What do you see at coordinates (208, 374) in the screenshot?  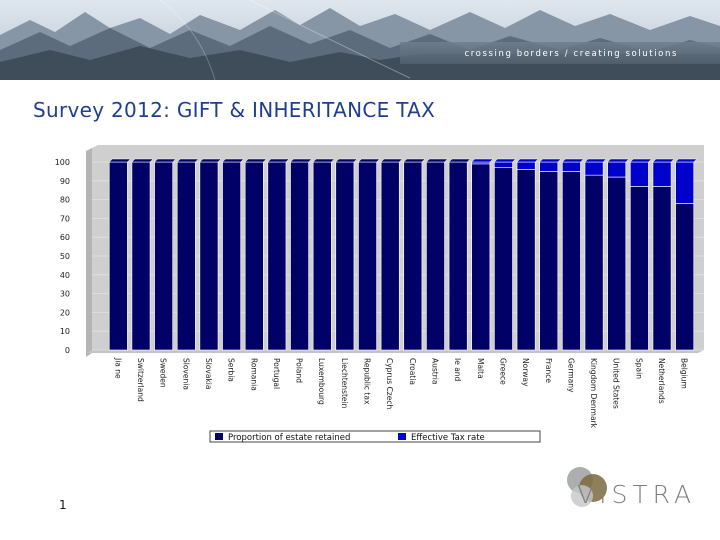 I see `x-tick-label: Slovakia` at bounding box center [208, 374].